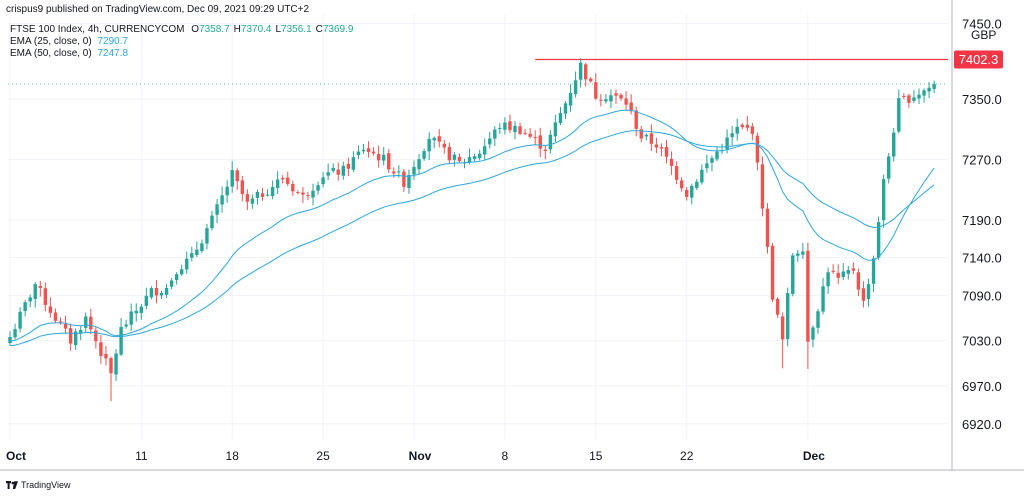 Image resolution: width=1024 pixels, height=497 pixels. I want to click on ohlc-value-o: 7358.7, so click(214, 29).